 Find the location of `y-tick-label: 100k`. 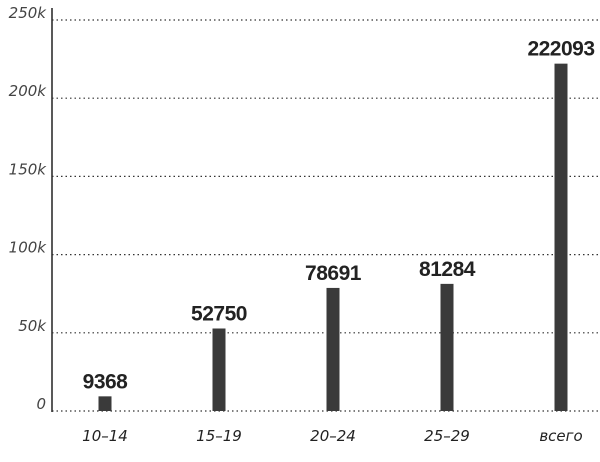

y-tick-label: 100k is located at coordinates (28, 248).